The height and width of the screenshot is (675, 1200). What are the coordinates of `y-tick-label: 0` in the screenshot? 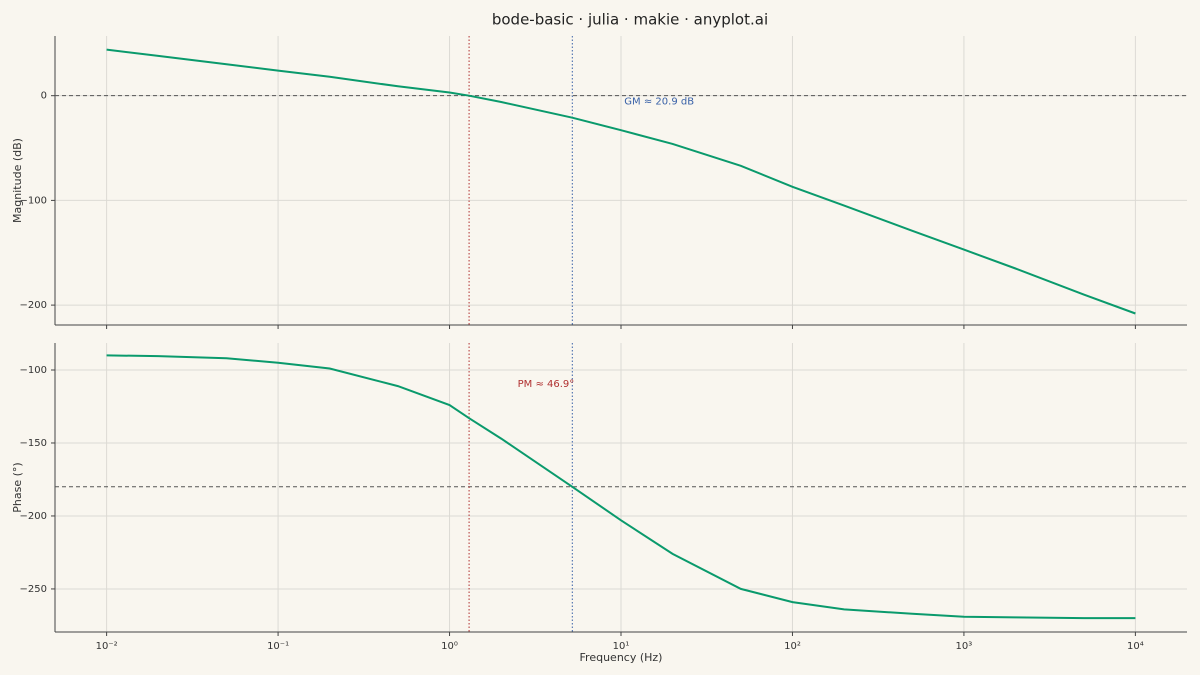 It's located at (44, 96).